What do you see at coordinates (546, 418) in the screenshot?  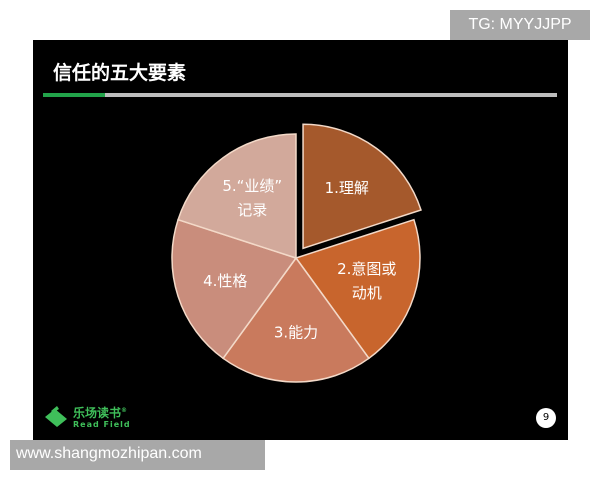 I see `page-number: 9` at bounding box center [546, 418].